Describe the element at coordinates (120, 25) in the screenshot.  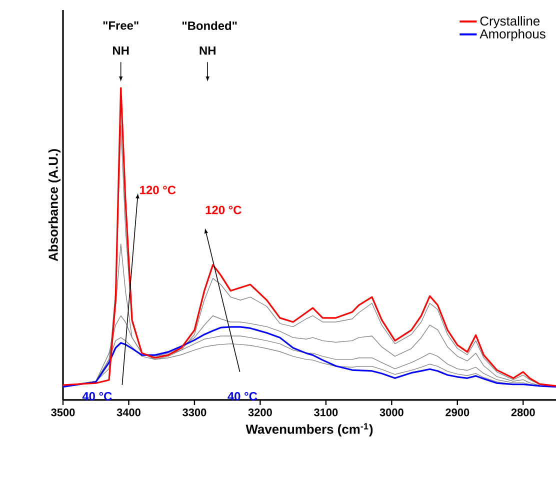
I see `text: "Free"` at that location.